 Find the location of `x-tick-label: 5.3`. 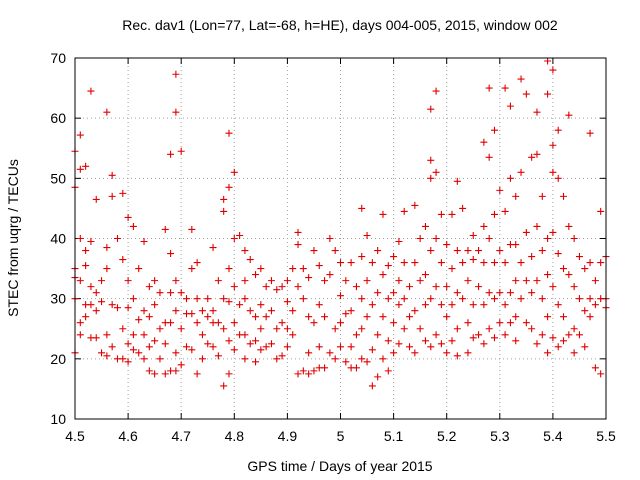

x-tick-label: 5.3 is located at coordinates (500, 436).